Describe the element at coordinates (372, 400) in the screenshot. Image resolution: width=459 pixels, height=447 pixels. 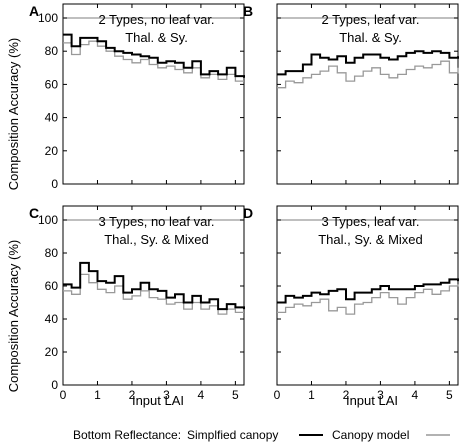
I see `x-axis-label-right: Input LAI` at that location.